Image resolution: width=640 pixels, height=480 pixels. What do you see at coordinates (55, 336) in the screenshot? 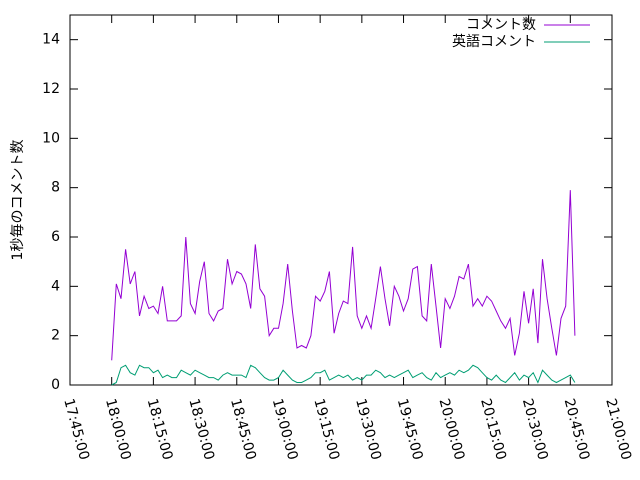
I see `y-tick-label: 2` at bounding box center [55, 336].